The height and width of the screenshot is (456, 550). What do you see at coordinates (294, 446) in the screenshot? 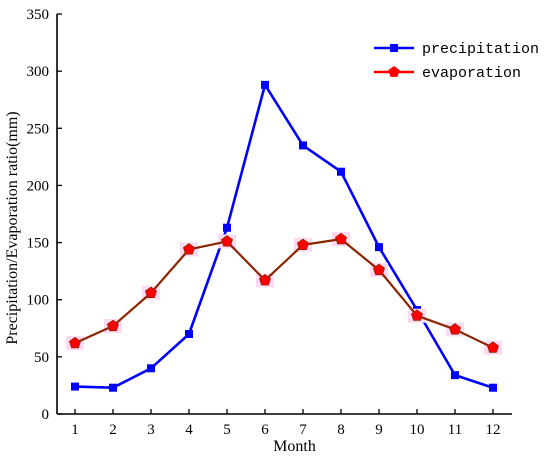
I see `x-axis-title: Month` at bounding box center [294, 446].